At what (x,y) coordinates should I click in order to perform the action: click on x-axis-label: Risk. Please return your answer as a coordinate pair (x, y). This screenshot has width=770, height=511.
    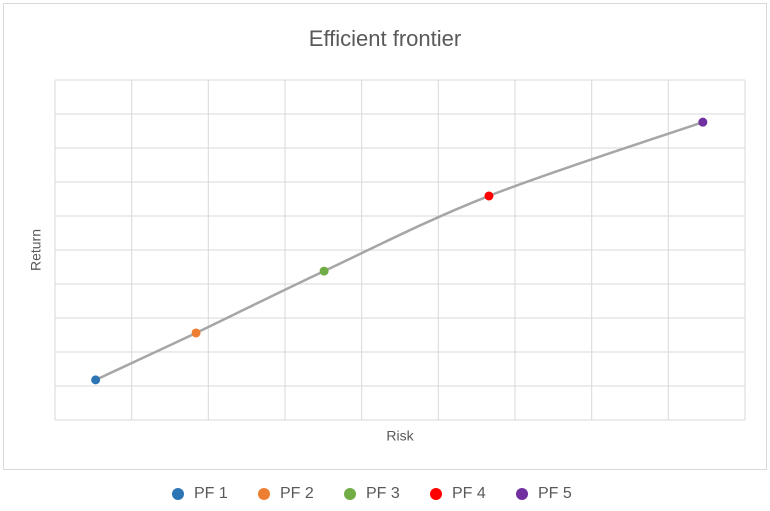
    Looking at the image, I should click on (400, 436).